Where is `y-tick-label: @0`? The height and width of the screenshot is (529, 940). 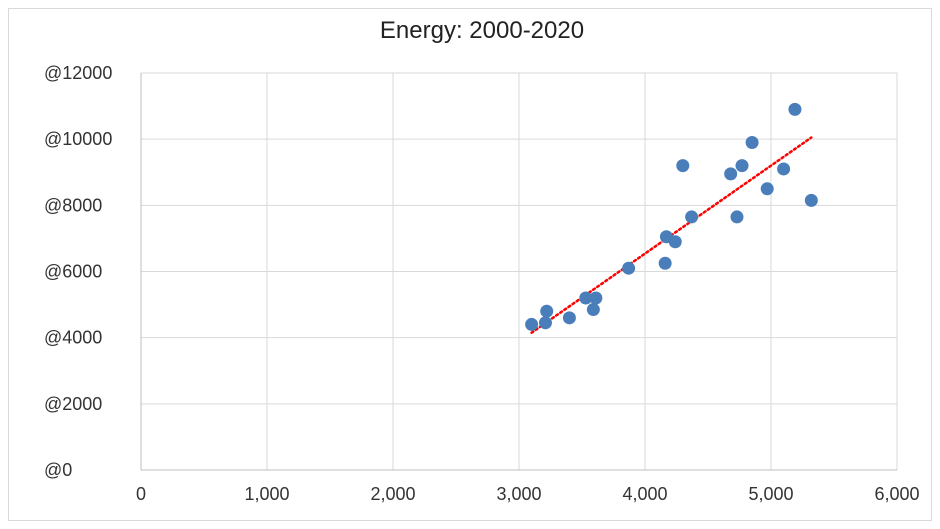
y-tick-label: @0 is located at coordinates (58, 470).